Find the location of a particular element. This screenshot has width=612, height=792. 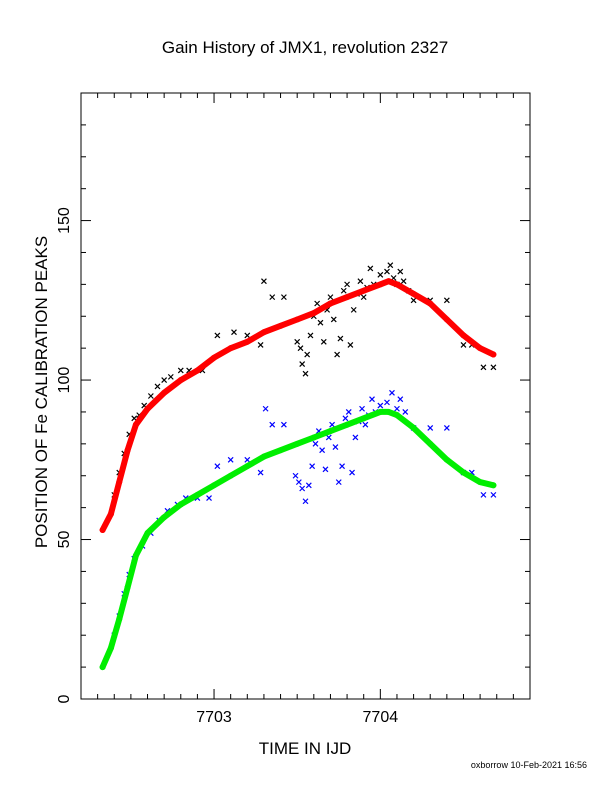

x-tick-labels: 7703 7704 is located at coordinates (297, 717).